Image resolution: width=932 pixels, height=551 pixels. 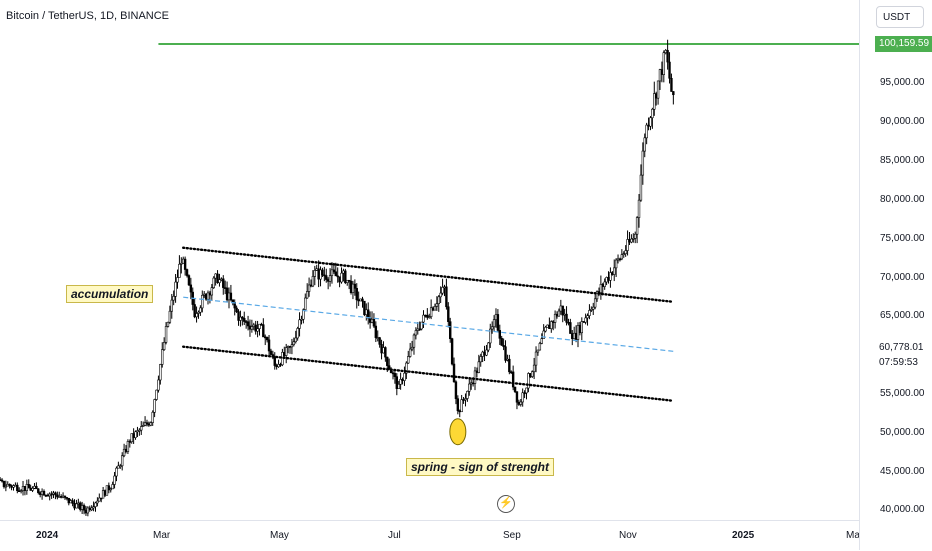 What do you see at coordinates (279, 535) in the screenshot?
I see `x-tick-may: May` at bounding box center [279, 535].